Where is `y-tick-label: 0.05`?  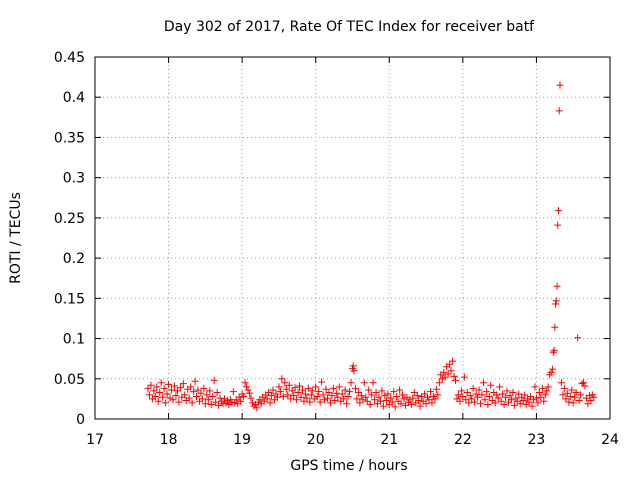 y-tick-label: 0.05 is located at coordinates (69, 380).